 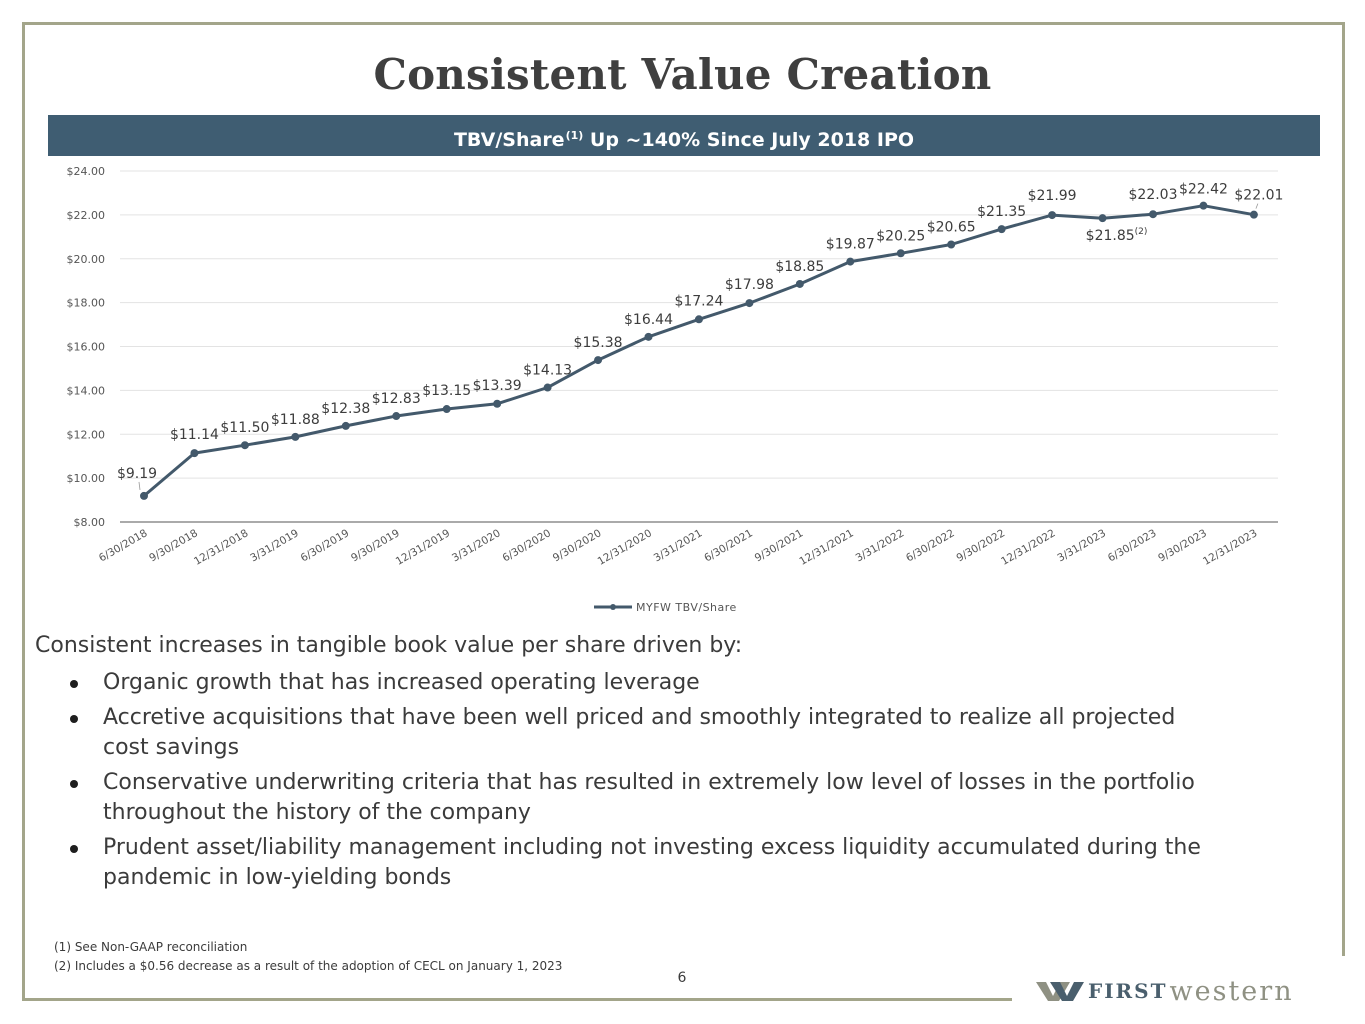 What do you see at coordinates (598, 343) in the screenshot?
I see `data-label: $15.38` at bounding box center [598, 343].